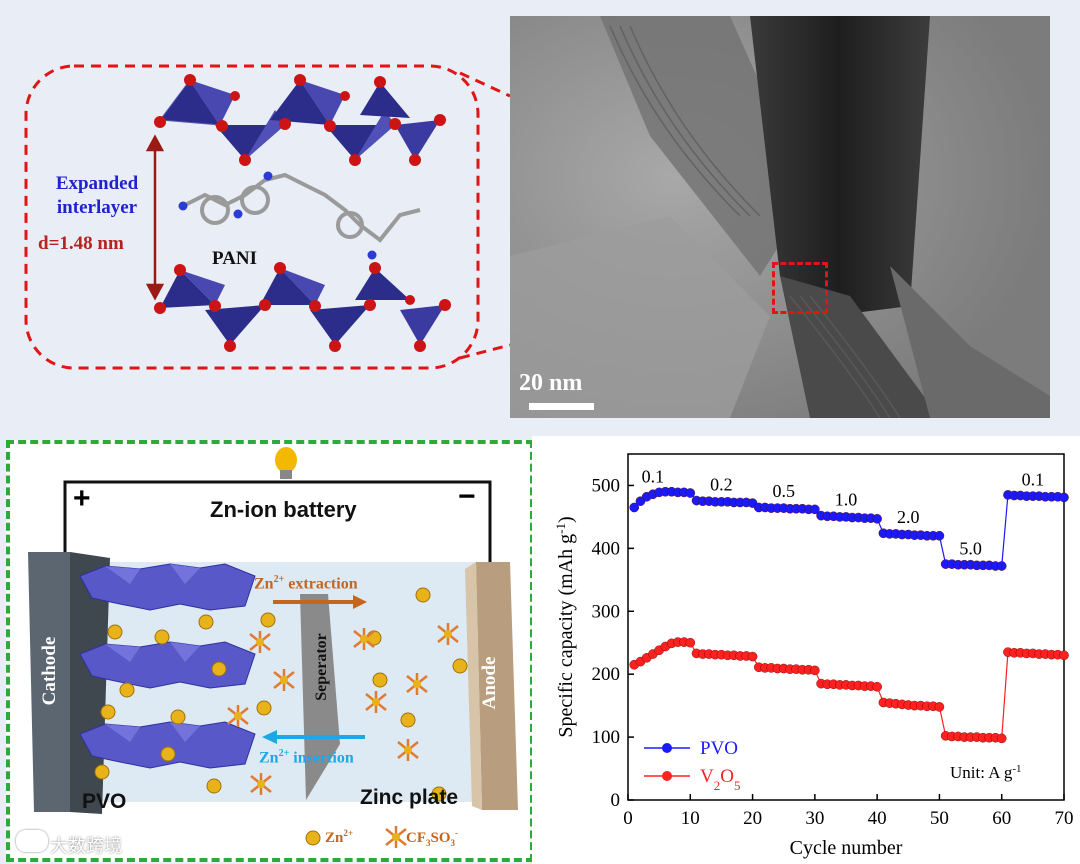 The width and height of the screenshot is (1080, 864). I want to click on tem-zoom-box, so click(800, 288).